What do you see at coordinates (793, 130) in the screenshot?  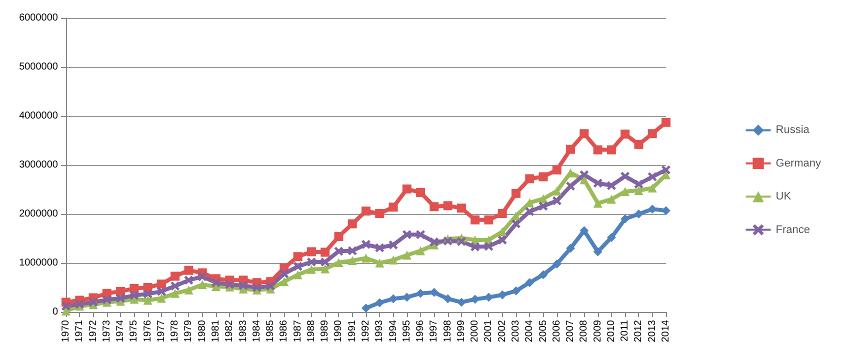 I see `legend-label: Russia` at bounding box center [793, 130].